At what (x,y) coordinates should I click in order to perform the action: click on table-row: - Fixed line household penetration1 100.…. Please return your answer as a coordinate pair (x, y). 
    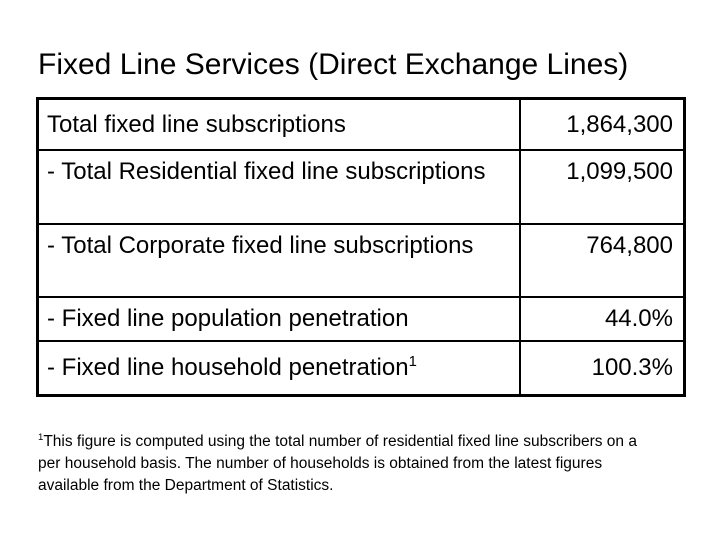
    Looking at the image, I should click on (361, 368).